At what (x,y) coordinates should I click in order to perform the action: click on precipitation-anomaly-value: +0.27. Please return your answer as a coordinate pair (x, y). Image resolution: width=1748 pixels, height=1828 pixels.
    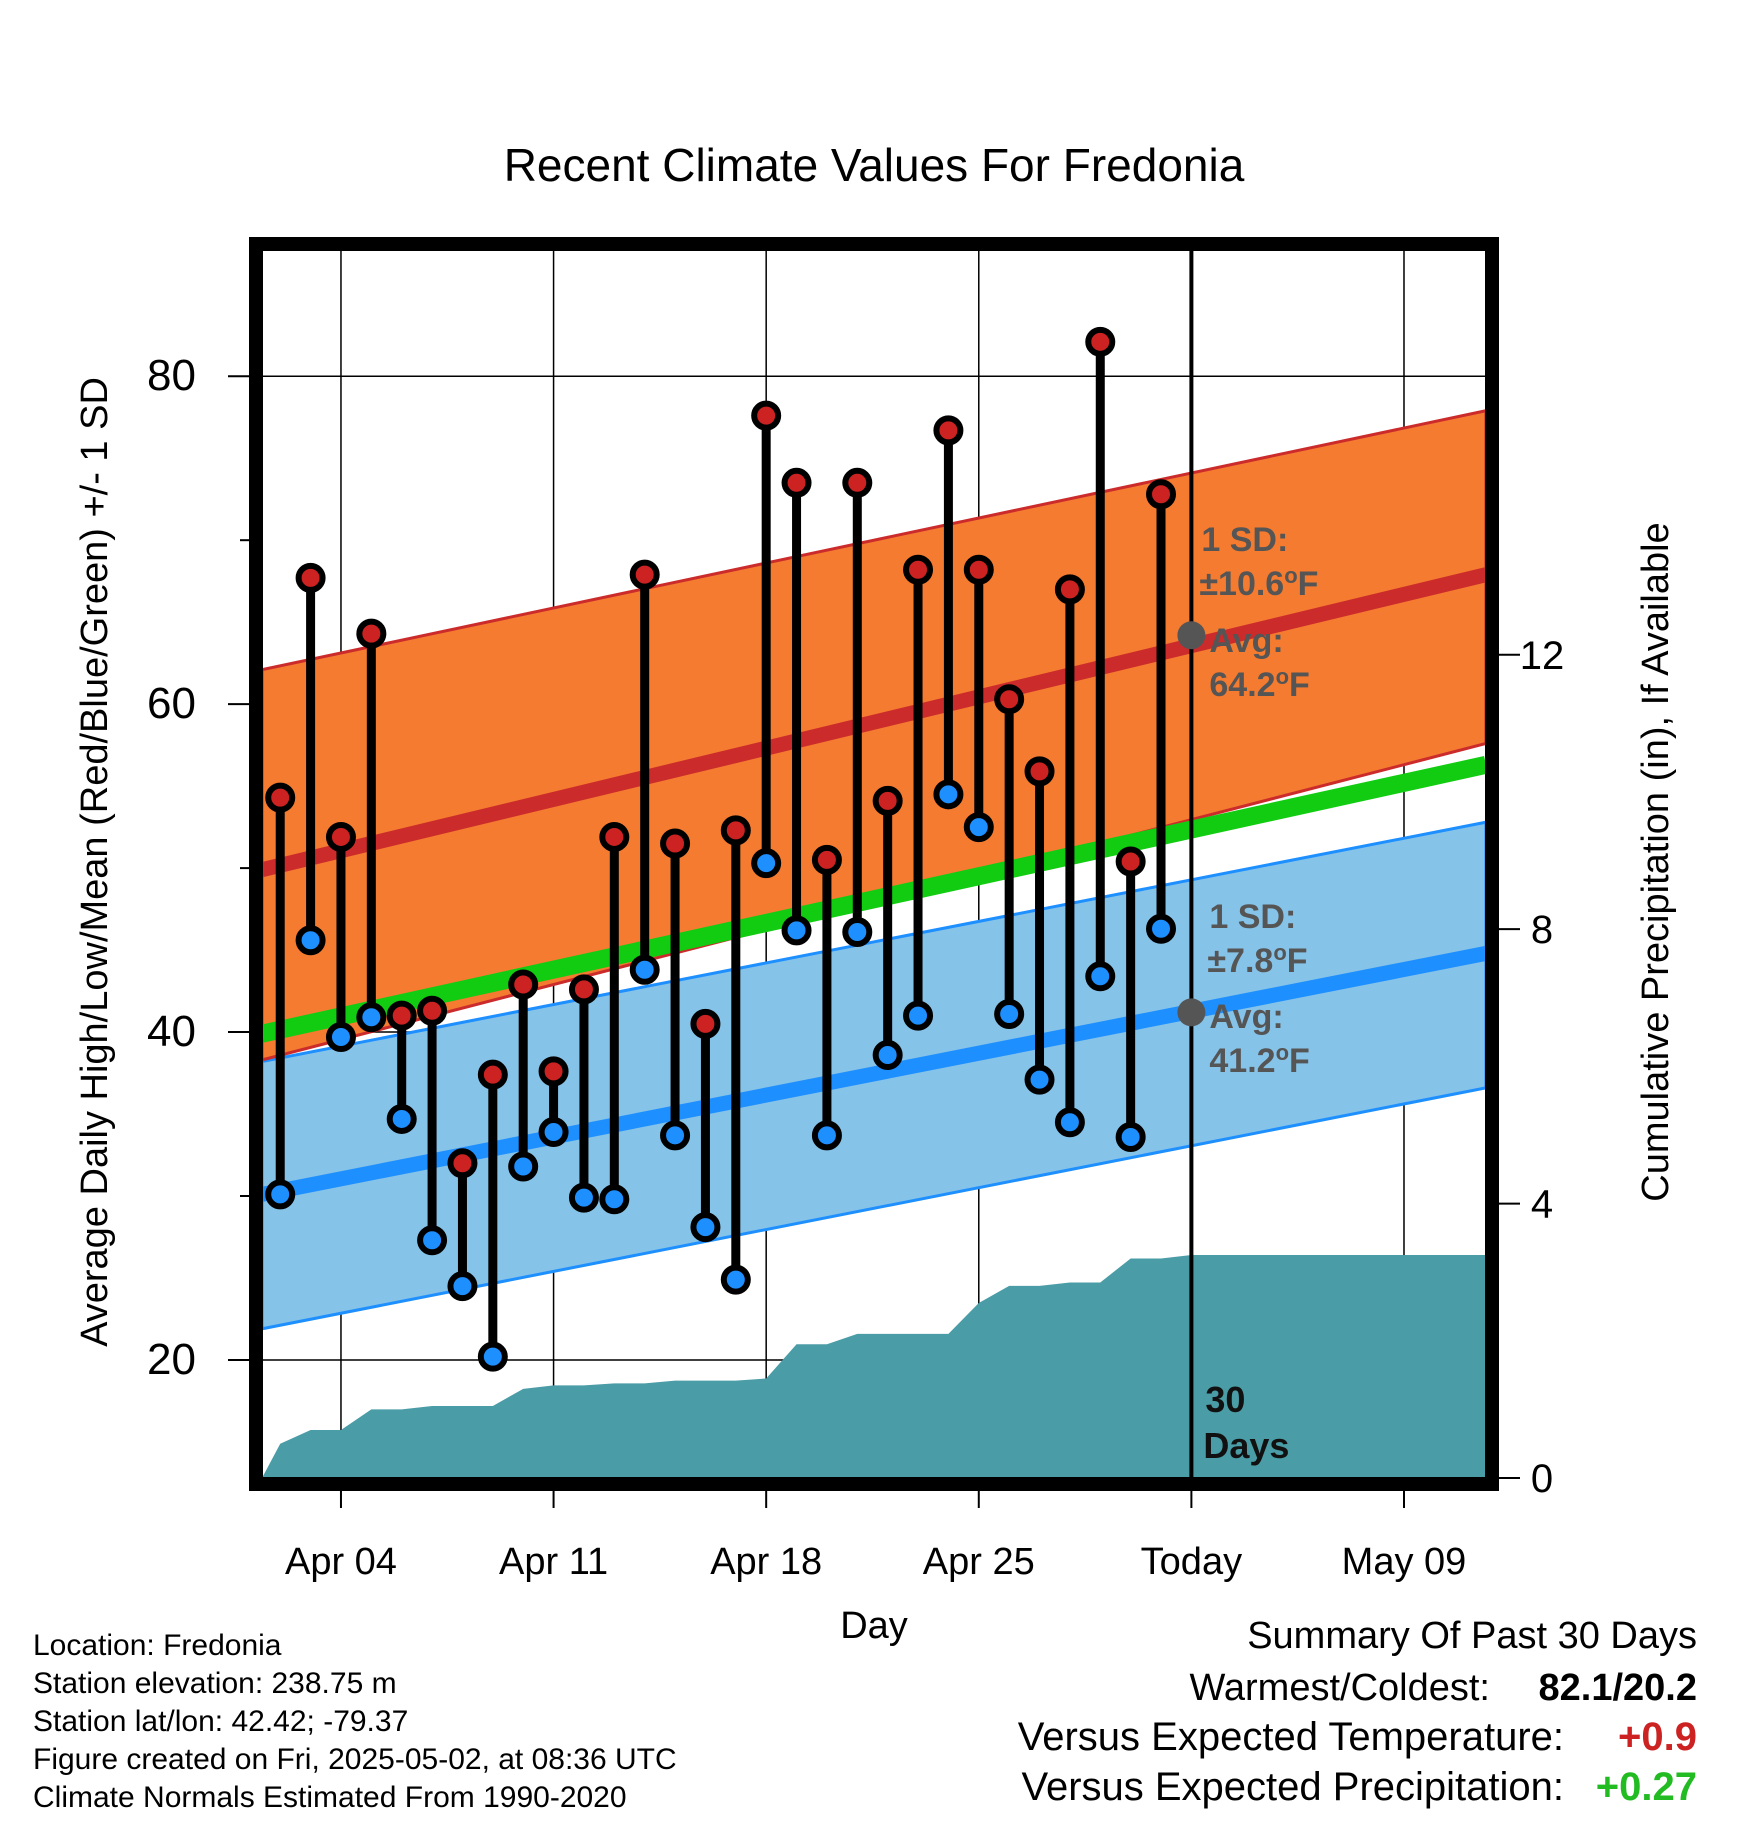
    Looking at the image, I should click on (1646, 1787).